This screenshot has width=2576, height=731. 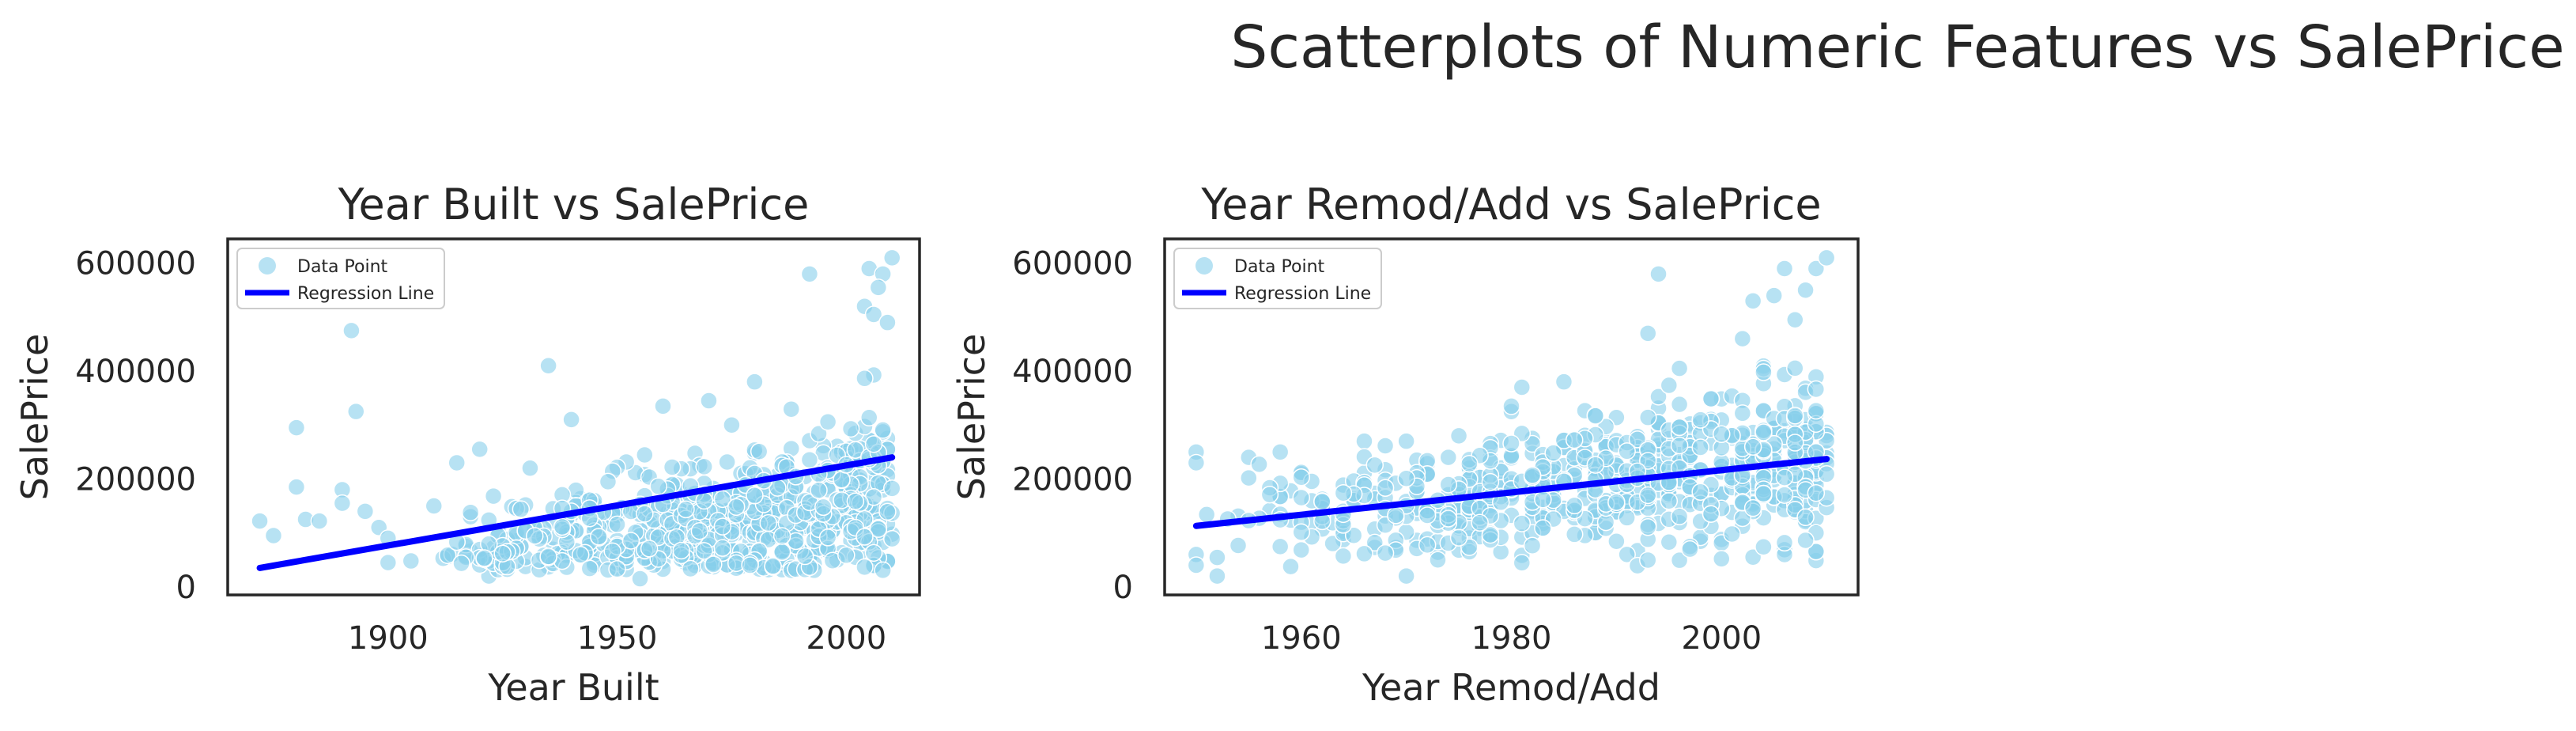 I want to click on legend: Data Point Regression Line, so click(x=1277, y=278).